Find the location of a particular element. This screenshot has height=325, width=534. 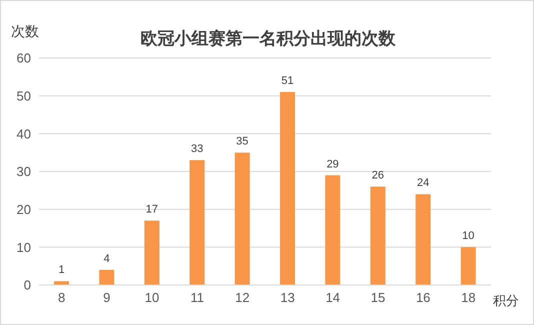

x-tick-label: 18 is located at coordinates (468, 298).